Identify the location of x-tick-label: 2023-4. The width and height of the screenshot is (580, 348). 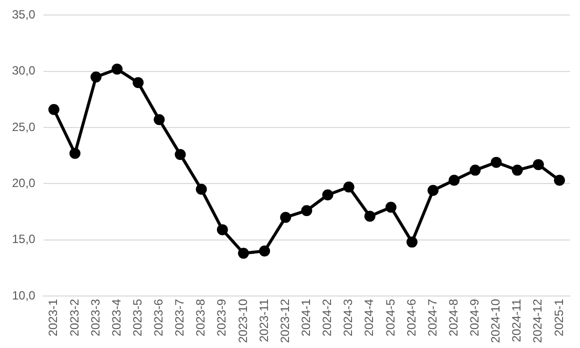
(116, 317).